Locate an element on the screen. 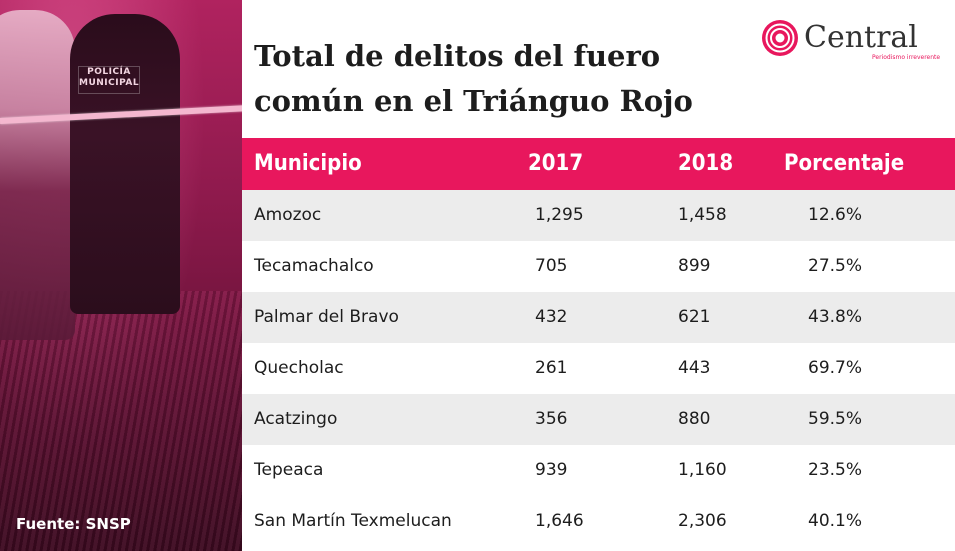  cell-porcentaje: 43.8% is located at coordinates (835, 317).